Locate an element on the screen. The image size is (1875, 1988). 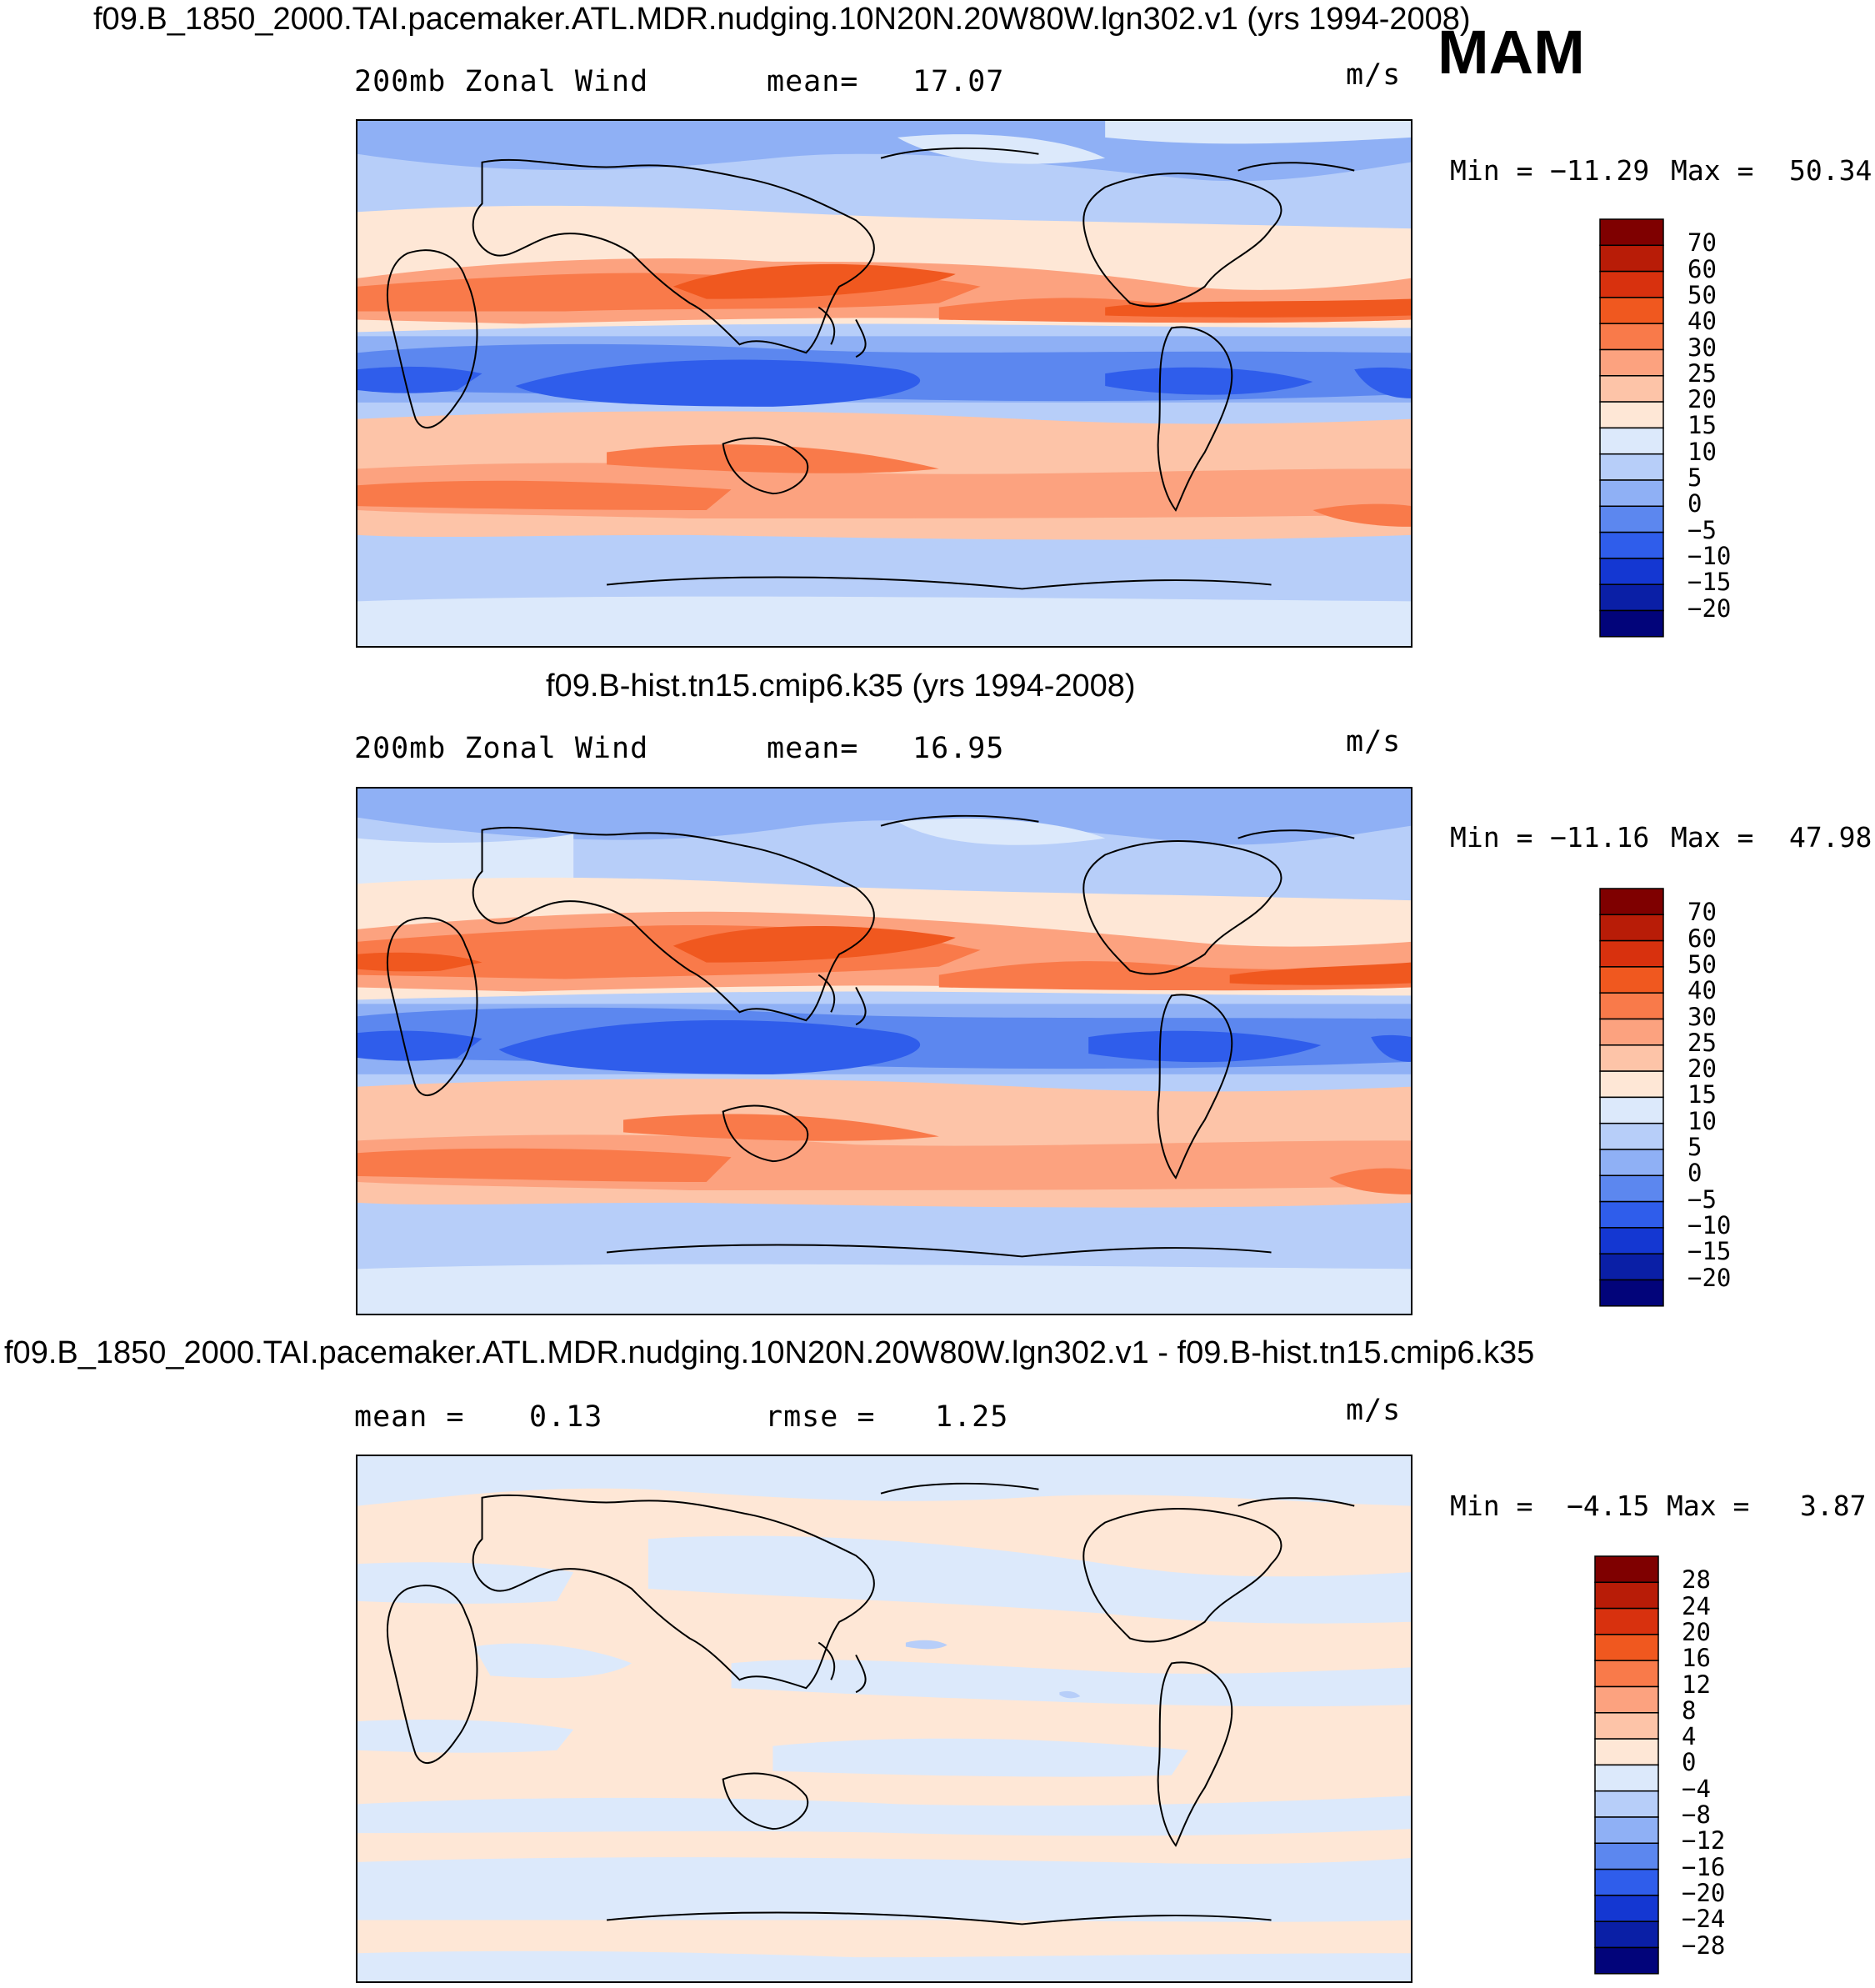
colorbar-tick-label: −24 is located at coordinates (1704, 1919).